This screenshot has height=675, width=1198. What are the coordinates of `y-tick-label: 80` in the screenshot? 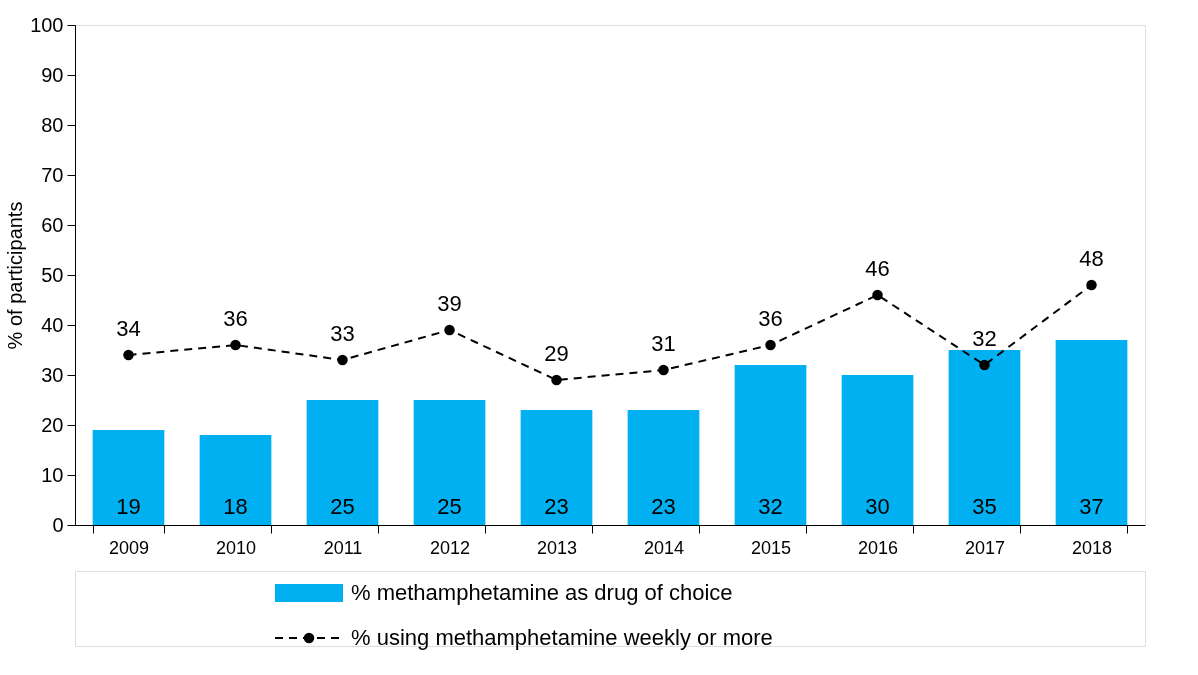 It's located at (52, 124).